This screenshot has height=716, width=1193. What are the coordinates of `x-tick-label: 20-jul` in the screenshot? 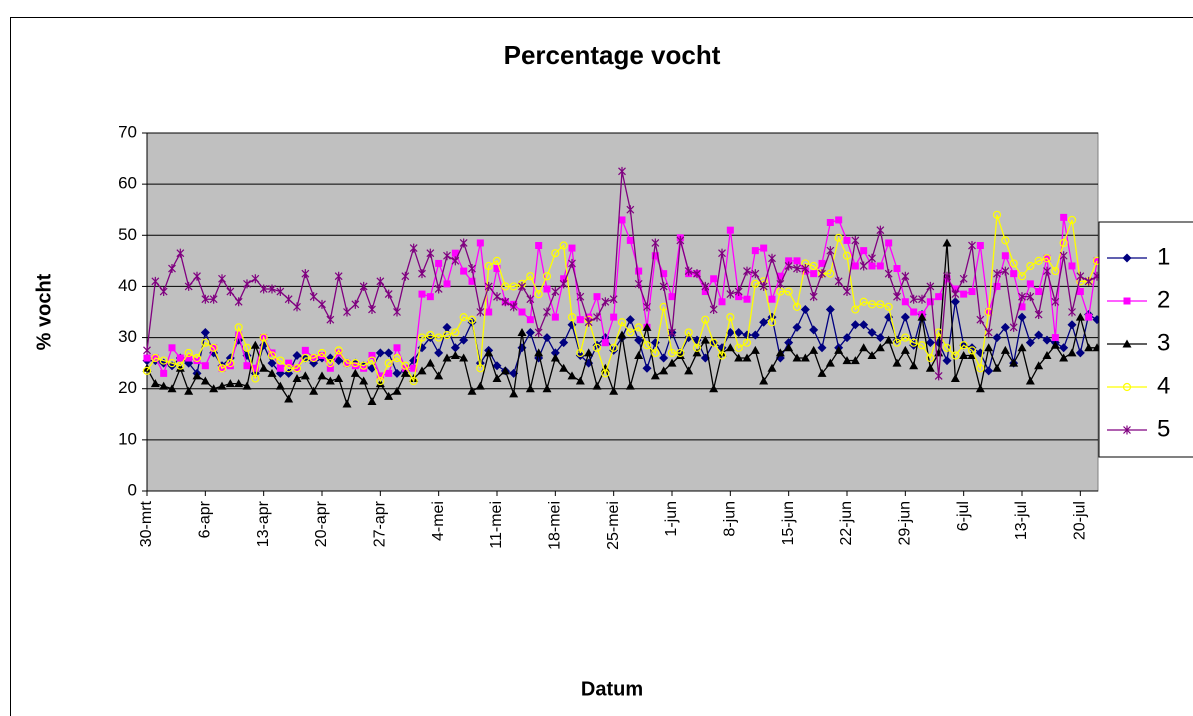 It's located at (1080, 520).